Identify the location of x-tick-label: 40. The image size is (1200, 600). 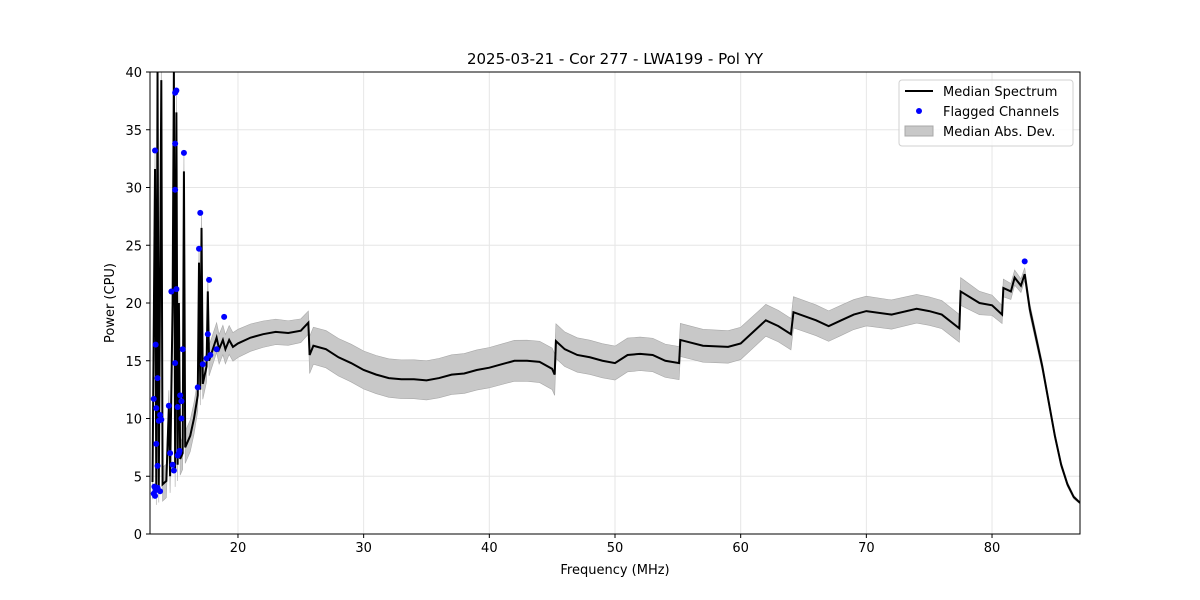
(489, 548).